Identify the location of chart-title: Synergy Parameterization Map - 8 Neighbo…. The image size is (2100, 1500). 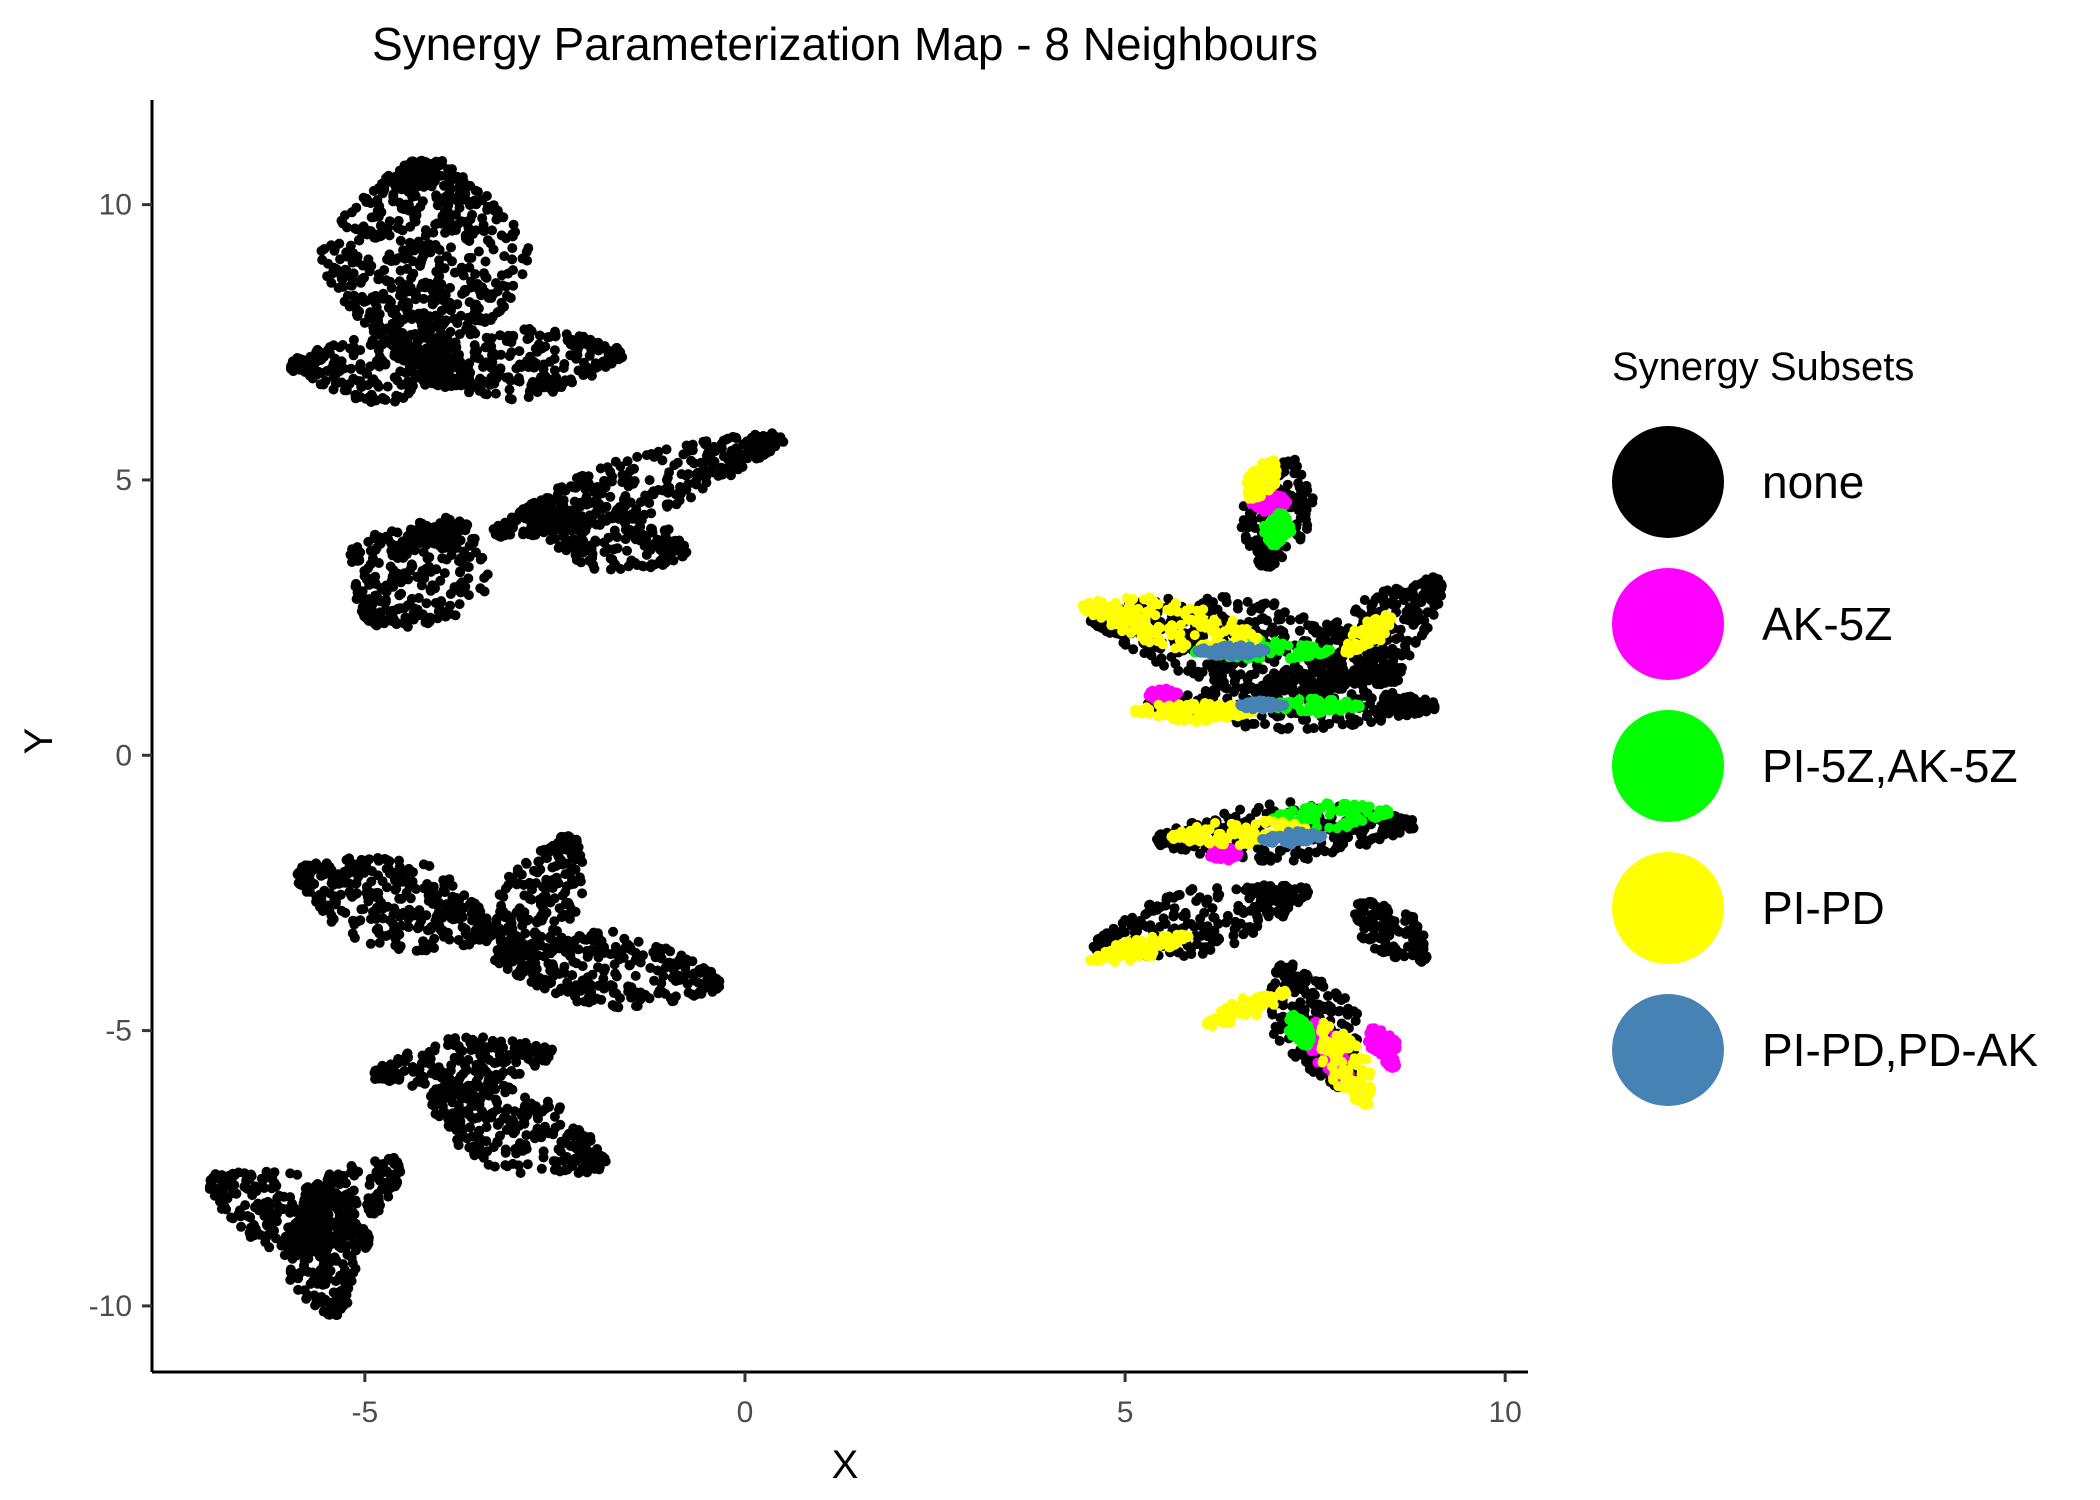
(845, 44).